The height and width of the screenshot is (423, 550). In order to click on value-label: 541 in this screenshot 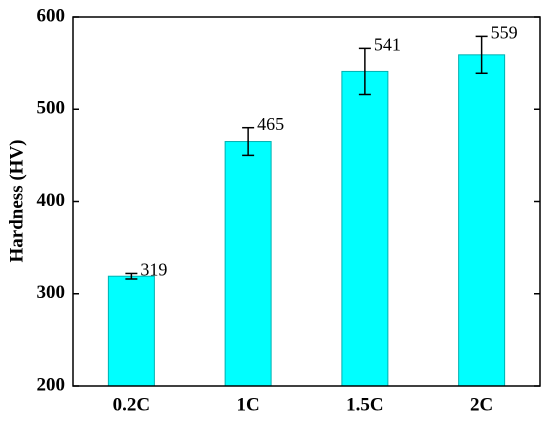, I will do `click(387, 44)`.